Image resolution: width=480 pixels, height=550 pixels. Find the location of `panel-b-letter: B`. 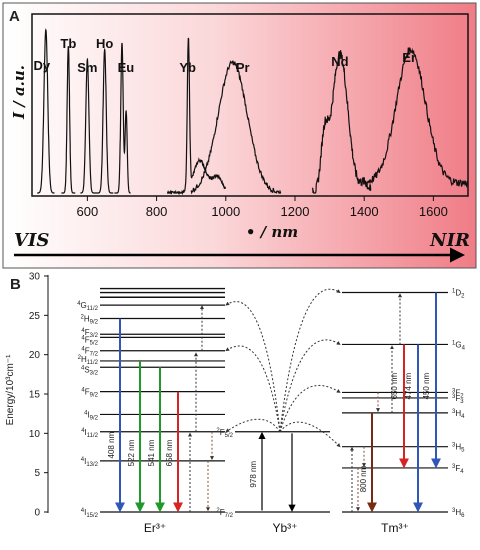

panel-b-letter: B is located at coordinates (15, 284).